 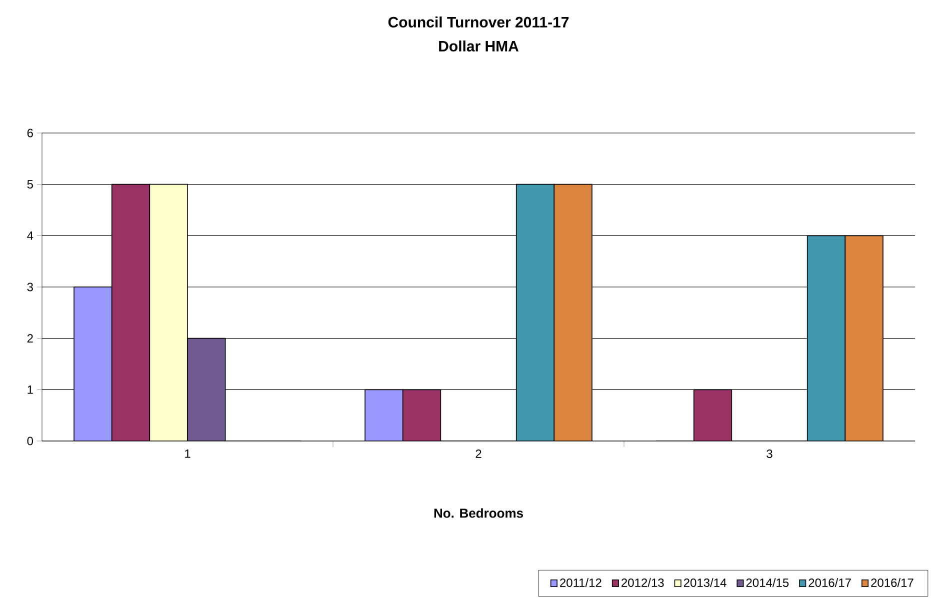 What do you see at coordinates (30, 236) in the screenshot?
I see `y-tick-label: 4` at bounding box center [30, 236].